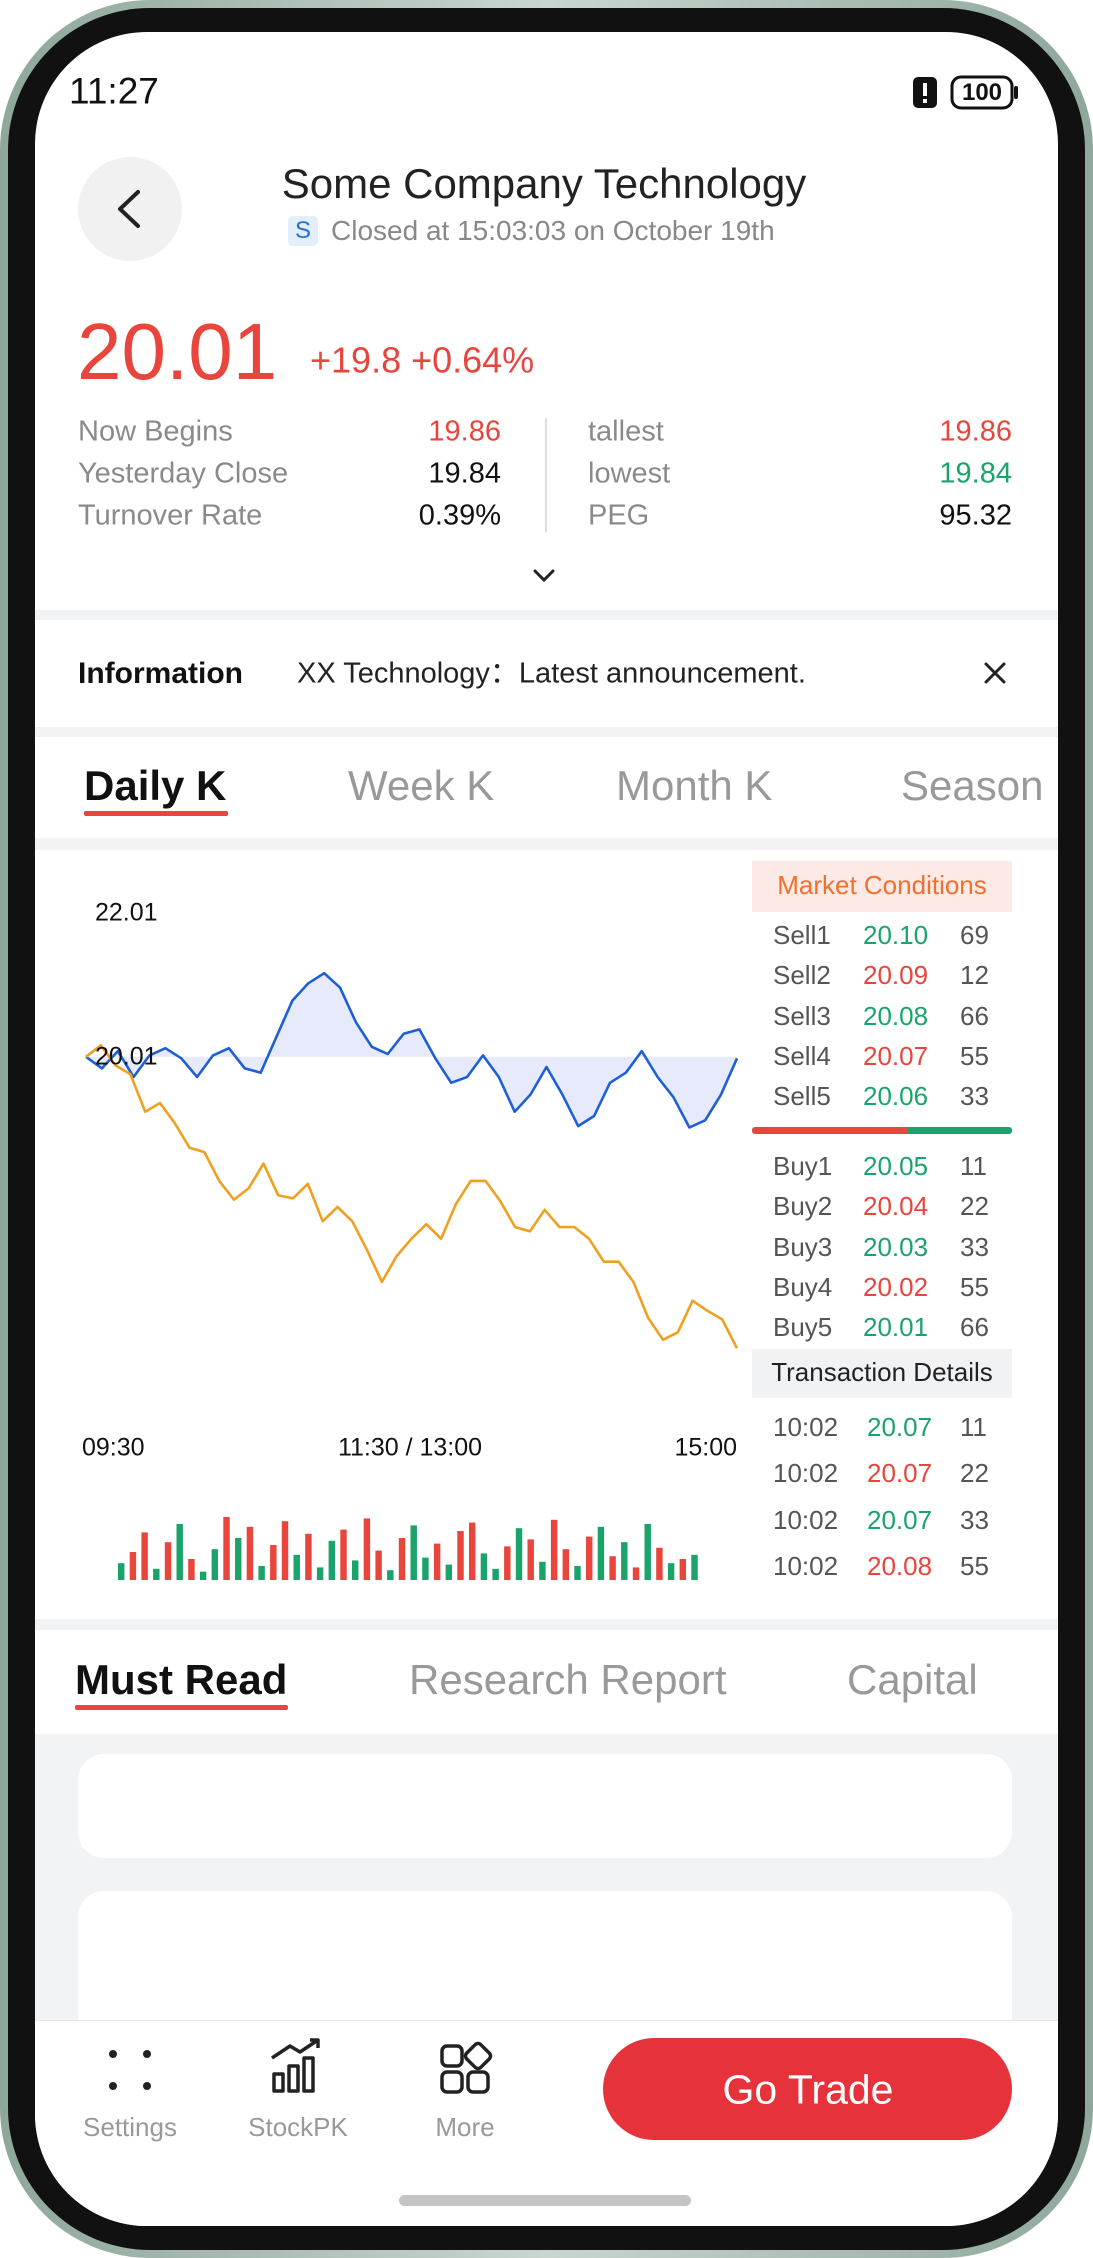 The width and height of the screenshot is (1093, 2258). What do you see at coordinates (972, 785) in the screenshot?
I see `period-tab: Season` at bounding box center [972, 785].